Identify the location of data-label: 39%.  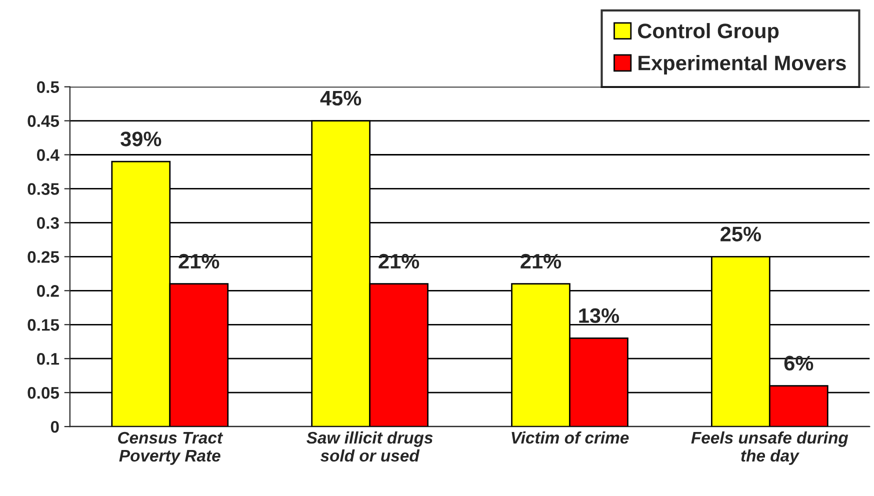
(141, 139).